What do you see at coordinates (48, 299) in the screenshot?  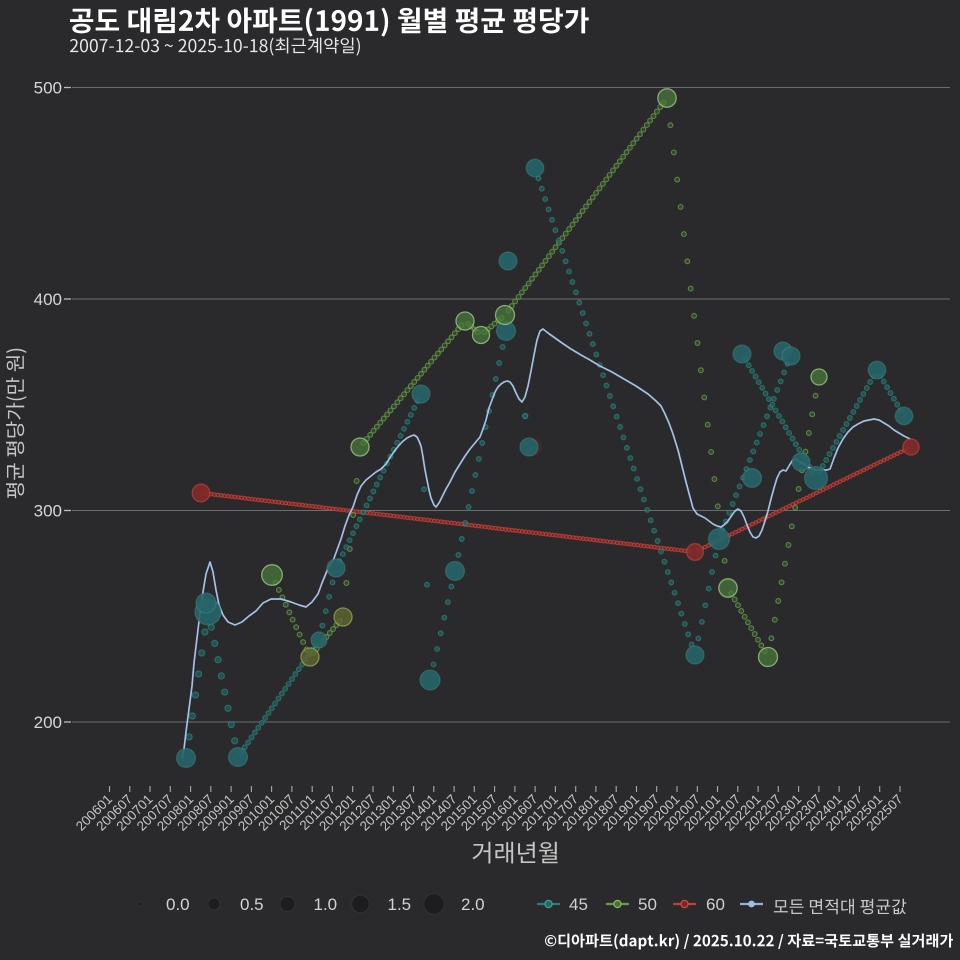 I see `svg-text: 400` at bounding box center [48, 299].